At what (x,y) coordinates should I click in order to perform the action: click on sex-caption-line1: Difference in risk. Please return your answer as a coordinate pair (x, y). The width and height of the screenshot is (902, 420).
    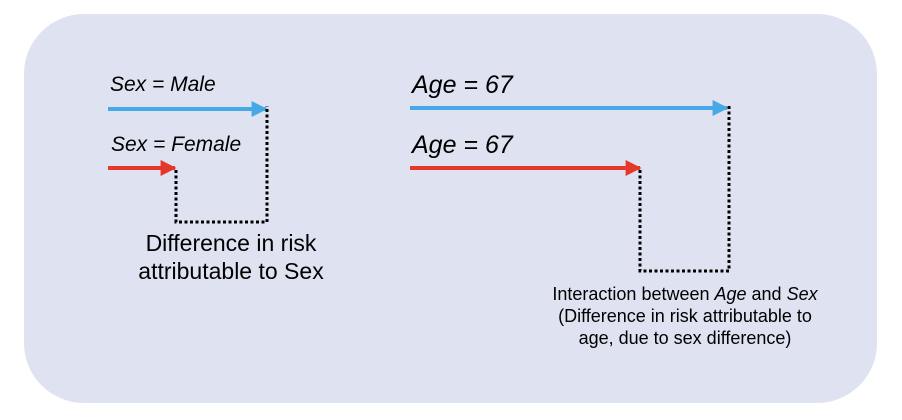
    Looking at the image, I should click on (231, 243).